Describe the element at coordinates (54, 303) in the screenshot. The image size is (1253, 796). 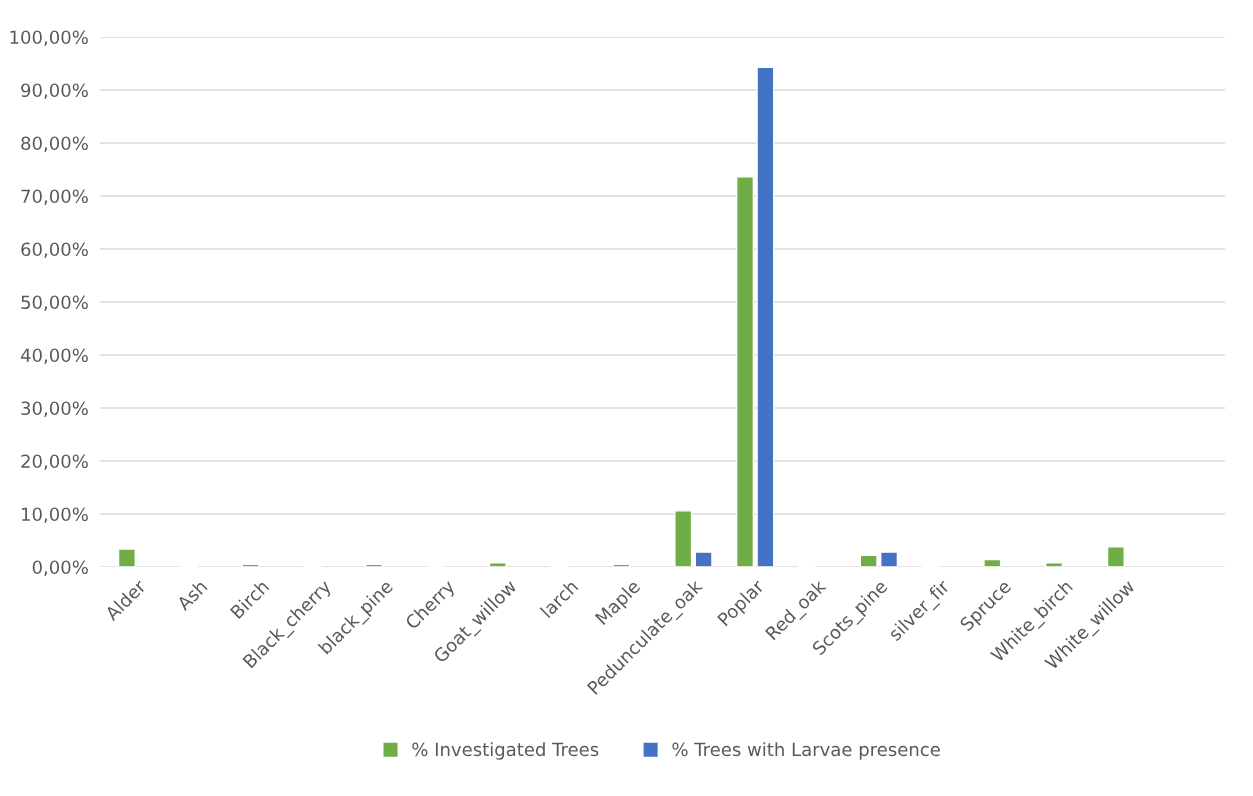
I see `y-tick-label: 50,00%` at that location.